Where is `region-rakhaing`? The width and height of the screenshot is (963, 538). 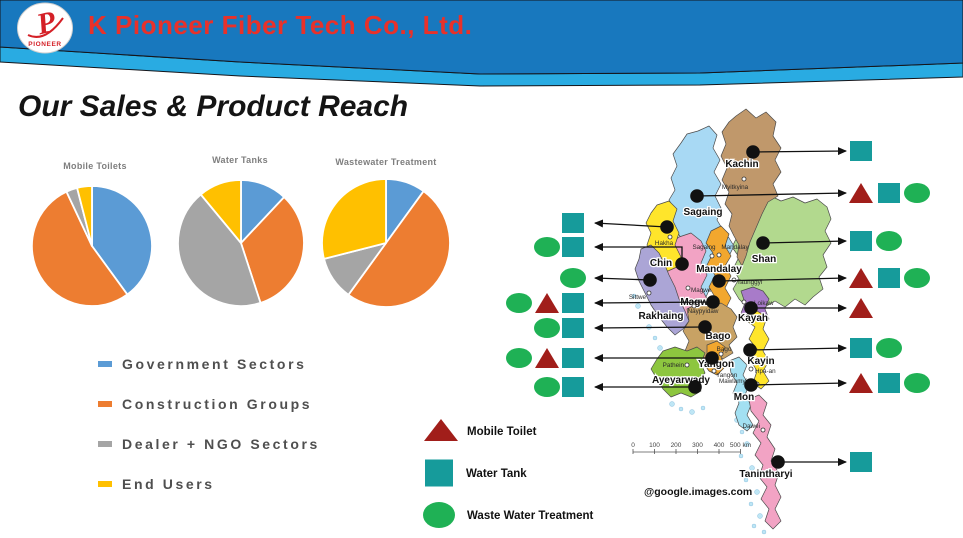 region-rakhaing is located at coordinates (662, 290).